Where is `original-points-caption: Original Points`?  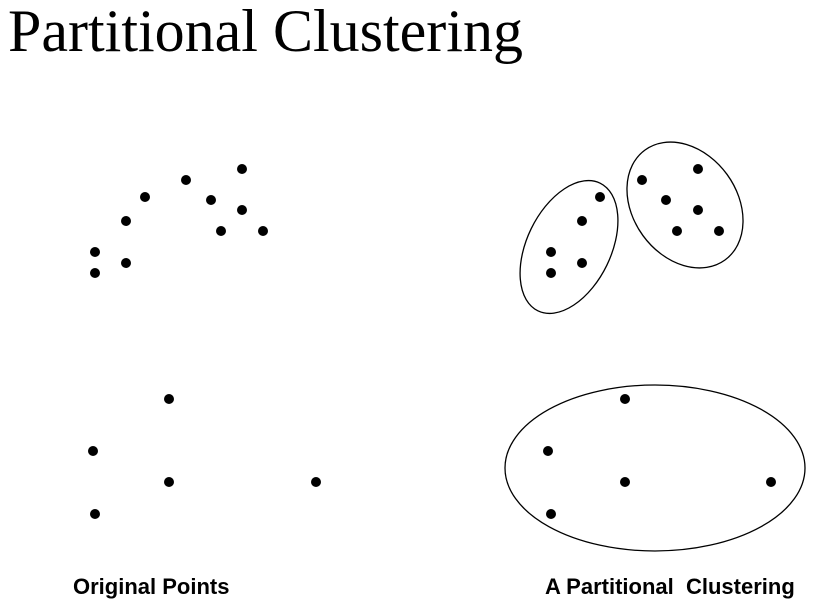
original-points-caption: Original Points is located at coordinates (151, 586).